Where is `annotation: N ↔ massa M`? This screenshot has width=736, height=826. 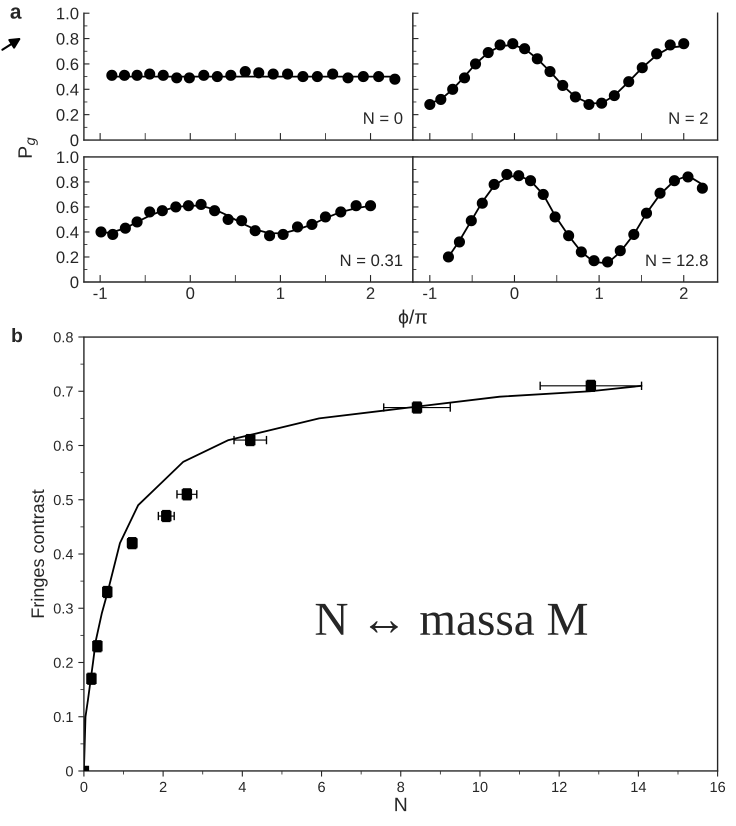 annotation: N ↔ massa M is located at coordinates (452, 620).